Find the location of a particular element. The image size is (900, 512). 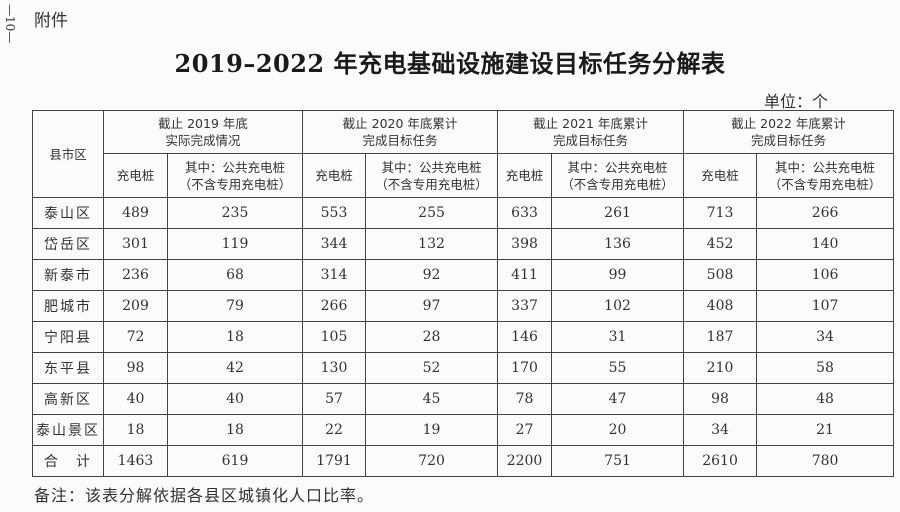

cell-public-piles: 55 is located at coordinates (618, 368).